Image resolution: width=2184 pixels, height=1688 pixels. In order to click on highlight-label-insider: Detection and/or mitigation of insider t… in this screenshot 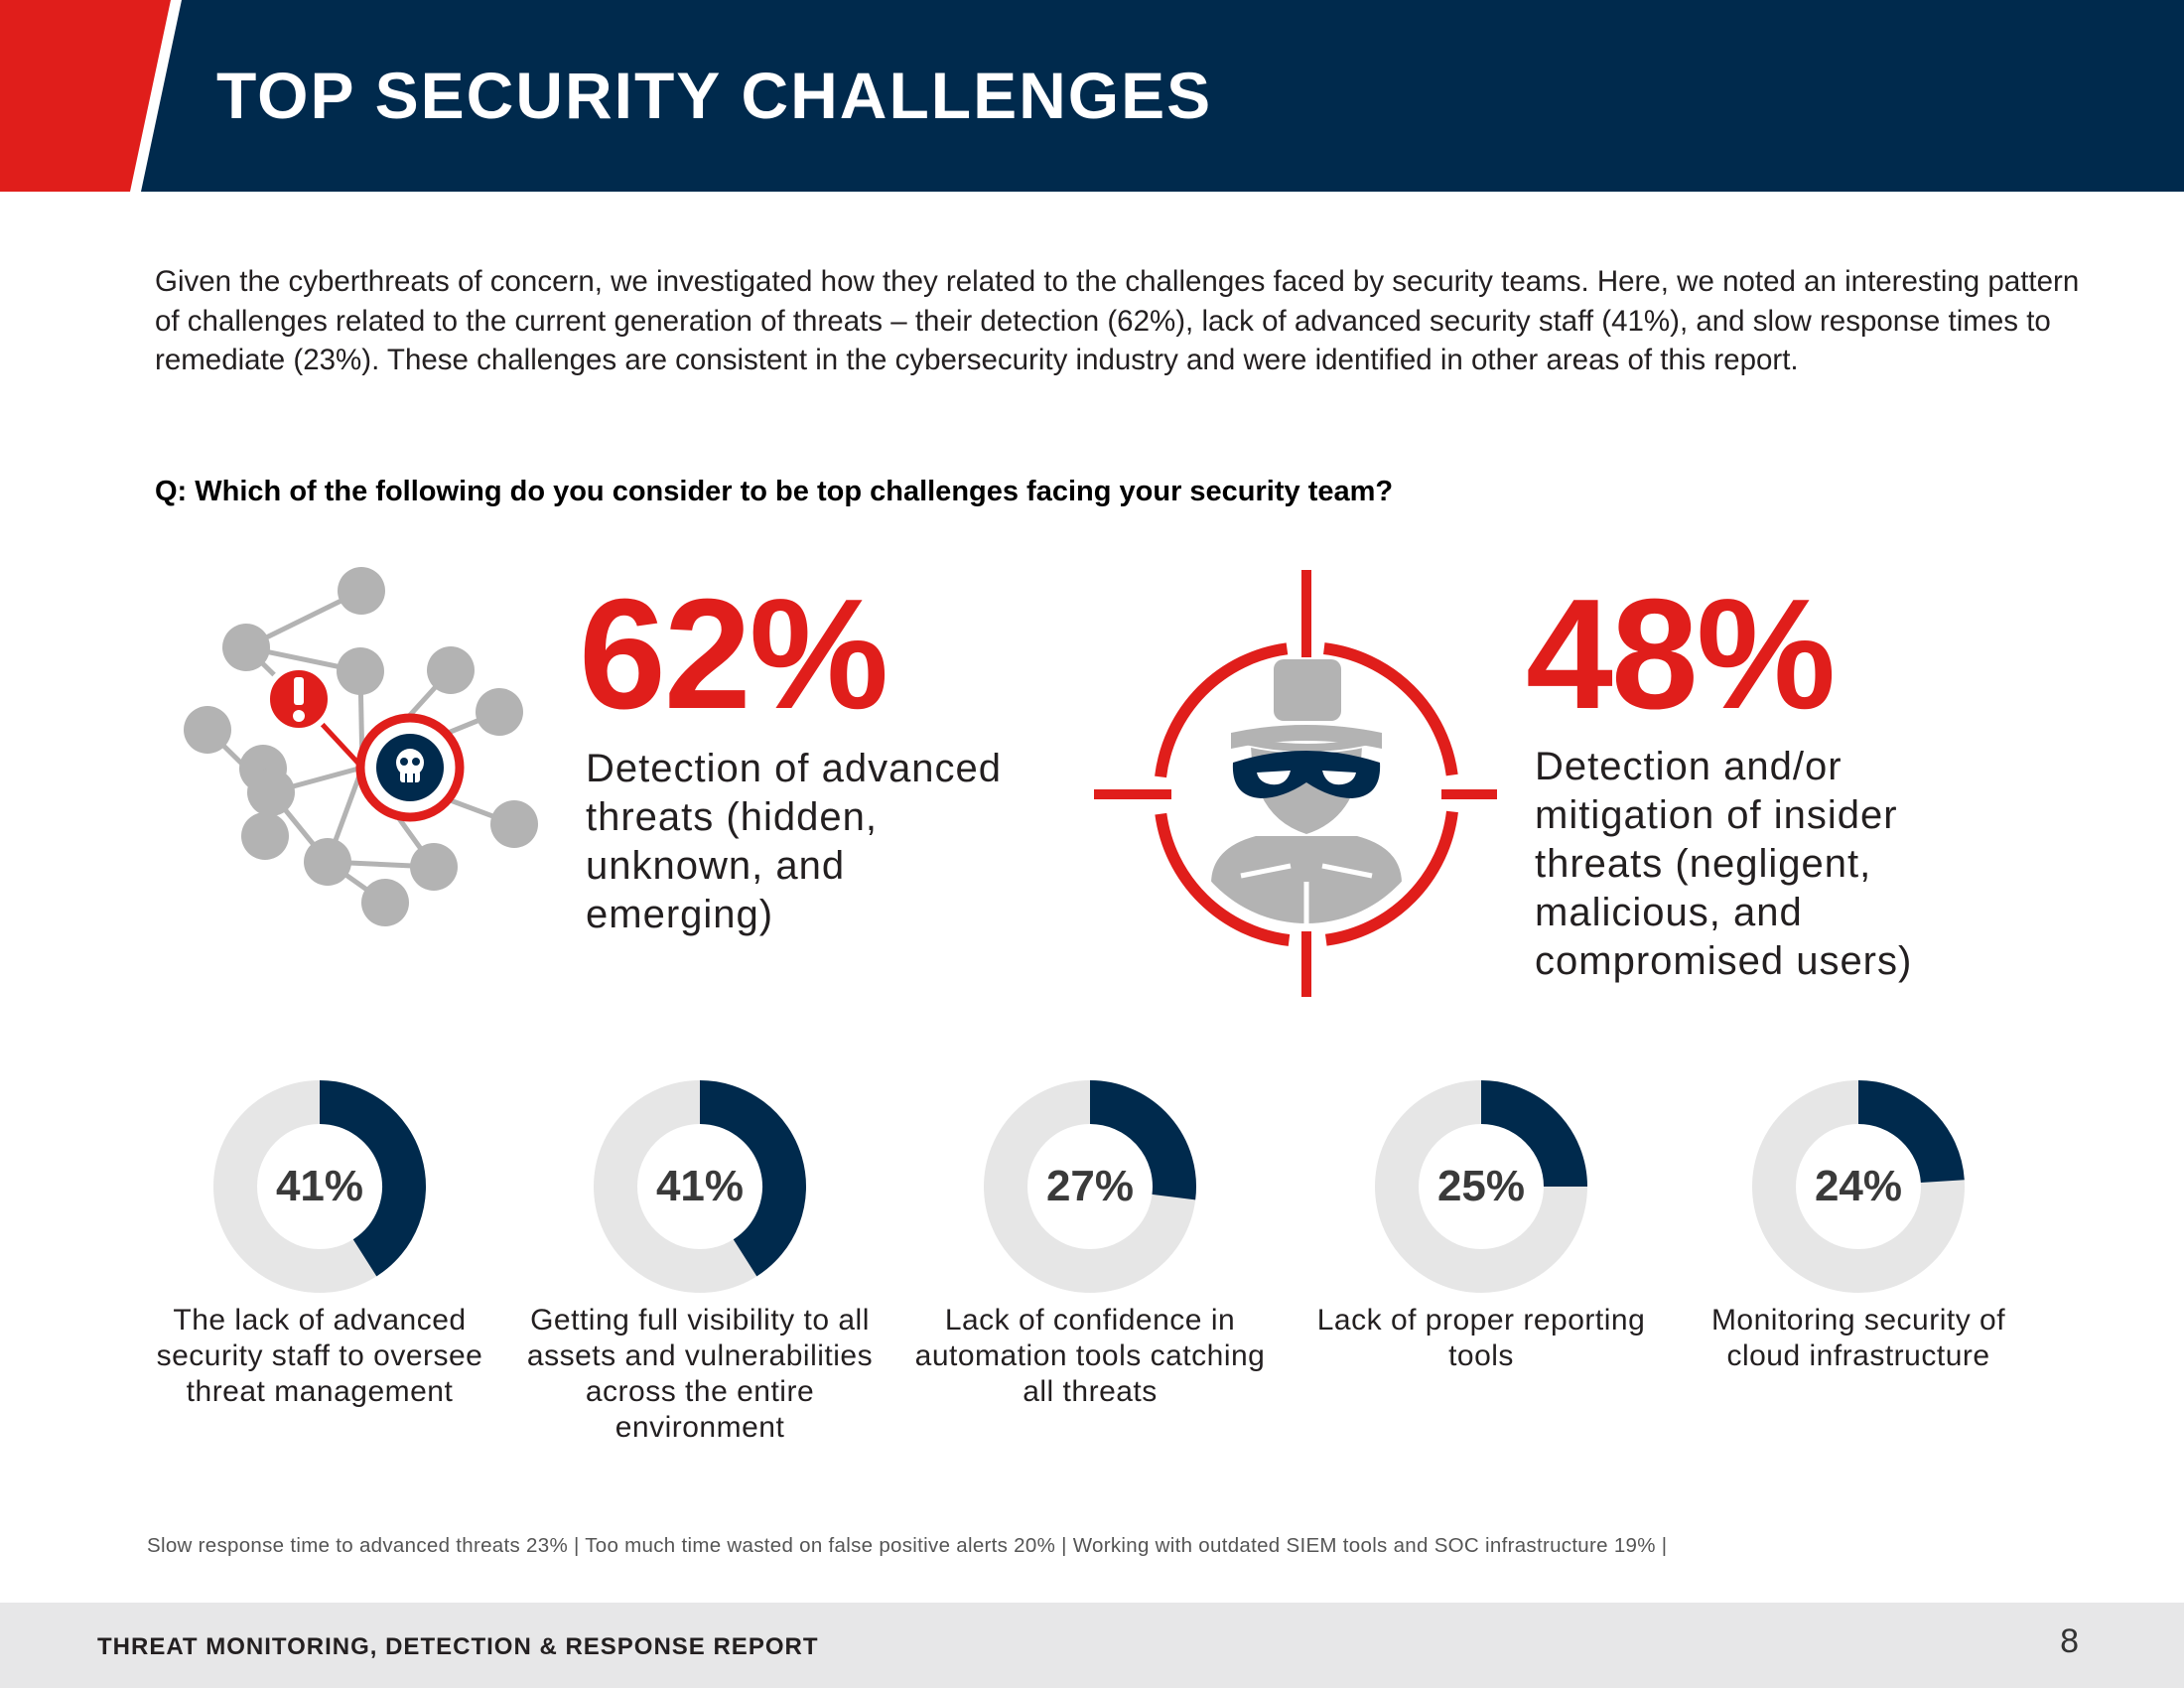, I will do `click(1724, 864)`.